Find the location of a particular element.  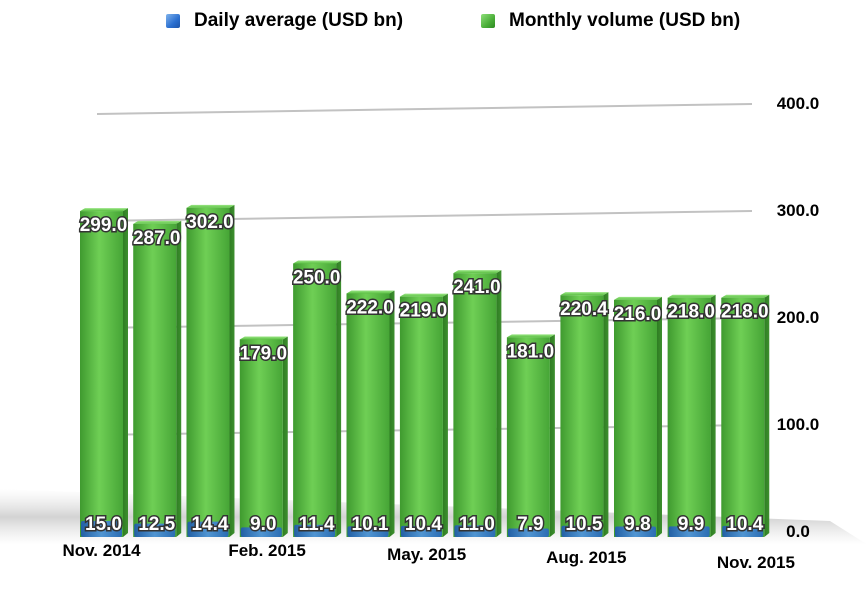

gridline is located at coordinates (424, 109).